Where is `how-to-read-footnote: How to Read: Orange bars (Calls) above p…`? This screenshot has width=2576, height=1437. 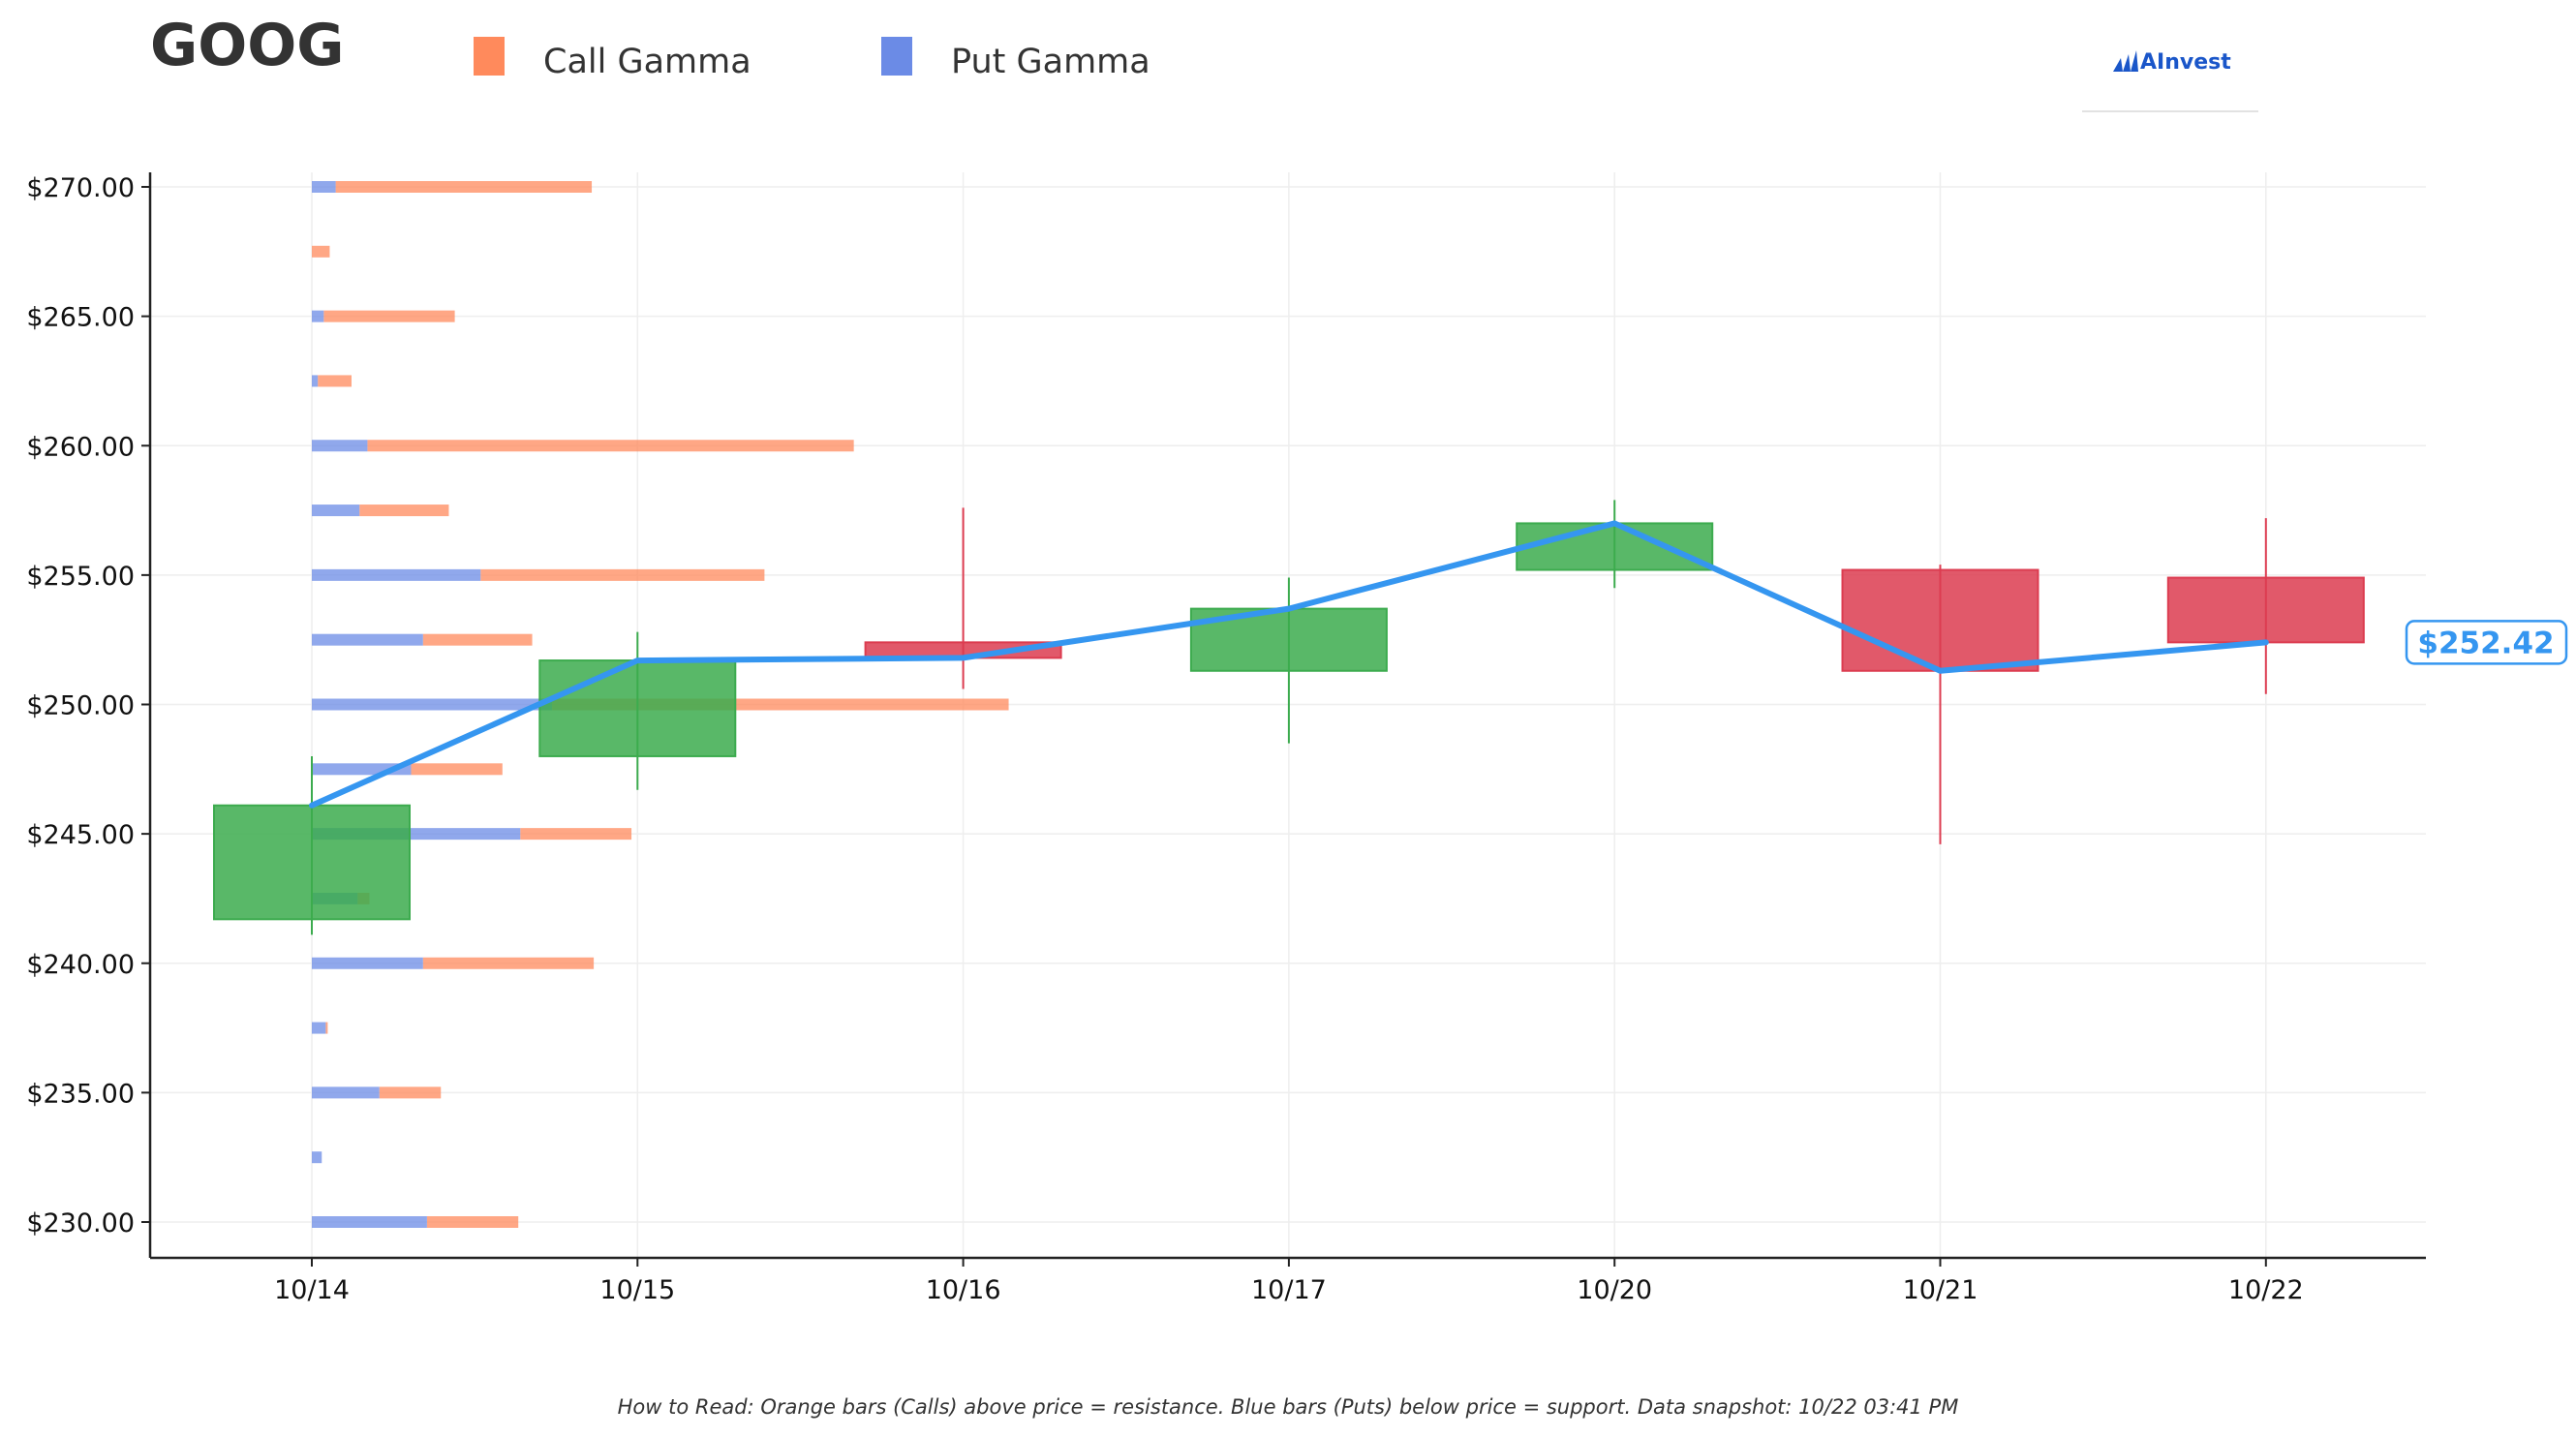
how-to-read-footnote: How to Read: Orange bars (Calls) above p… is located at coordinates (1288, 1407).